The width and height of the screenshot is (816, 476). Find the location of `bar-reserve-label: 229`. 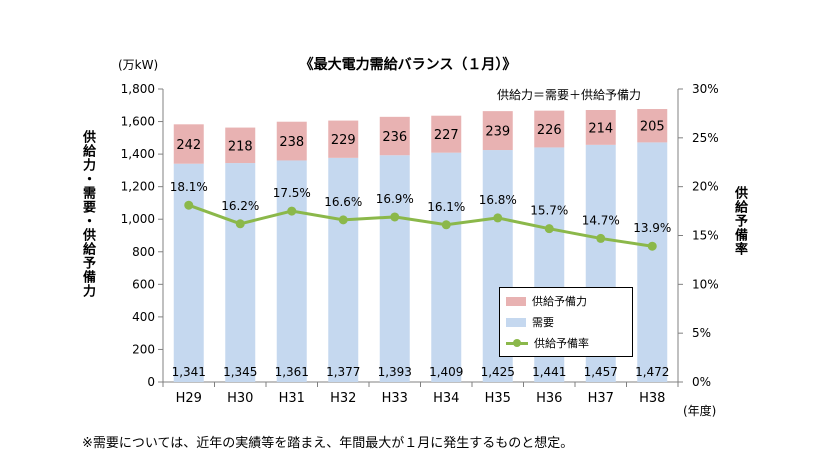

bar-reserve-label: 229 is located at coordinates (343, 140).